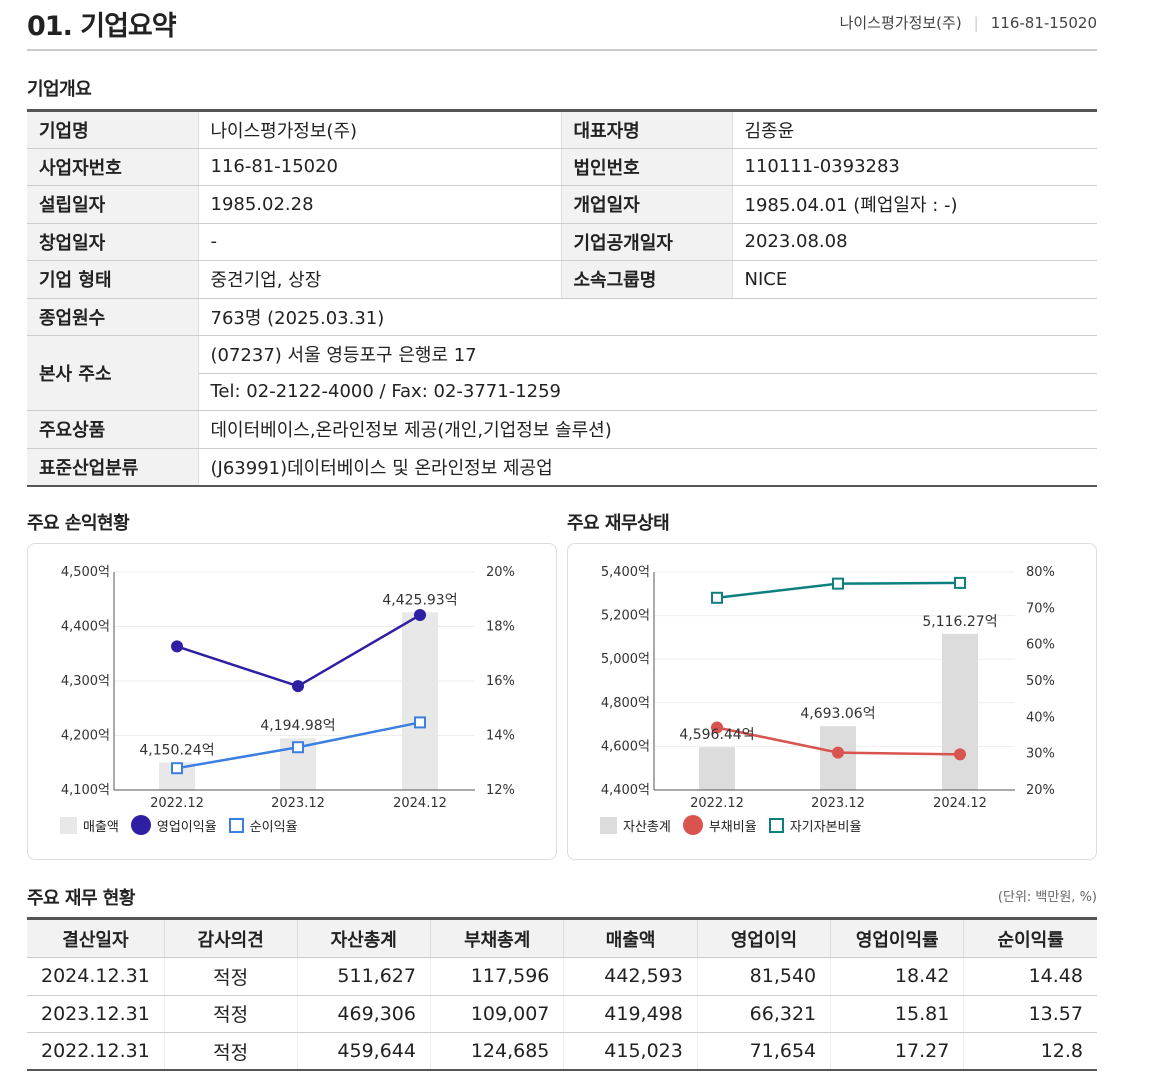 This screenshot has height=1072, width=1153. Describe the element at coordinates (838, 803) in the screenshot. I see `x-axis-tick: 2023.12` at that location.